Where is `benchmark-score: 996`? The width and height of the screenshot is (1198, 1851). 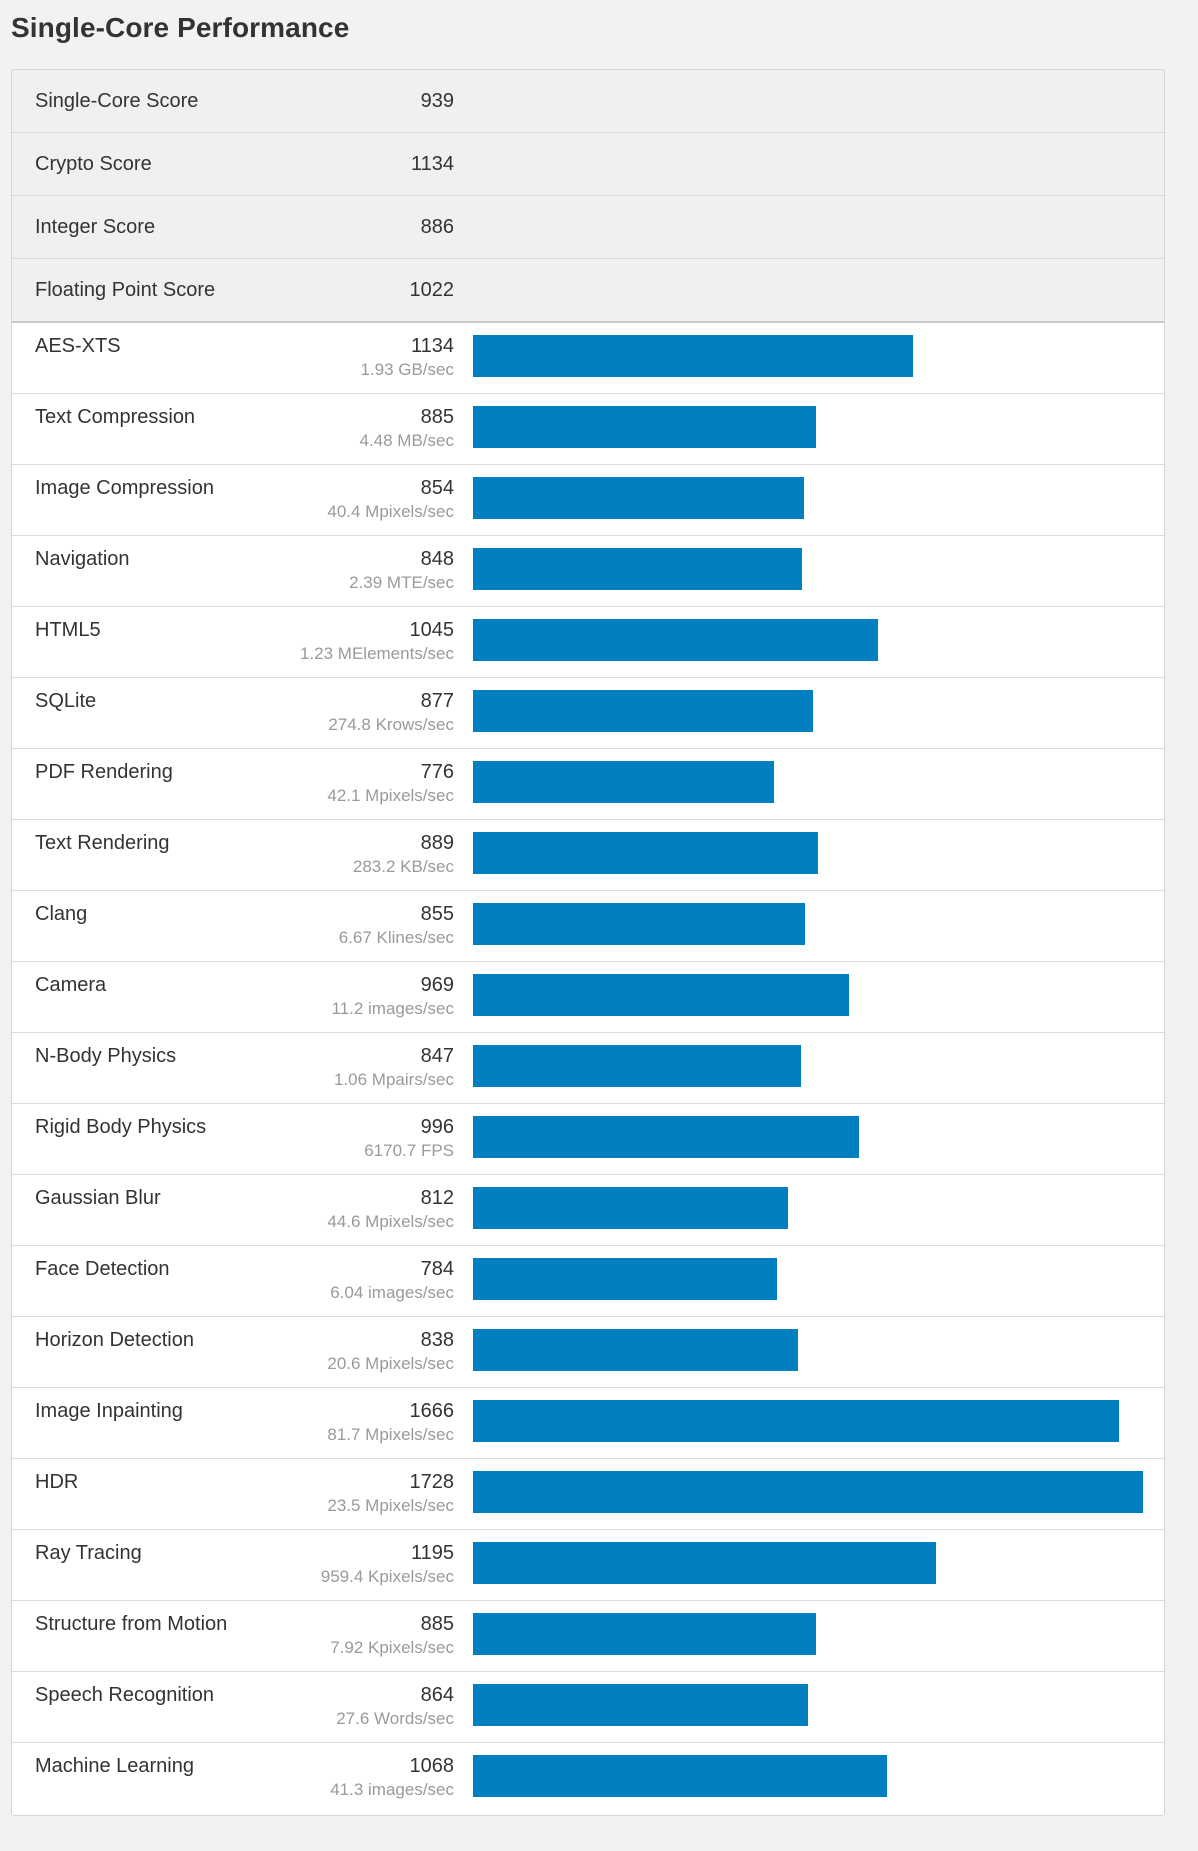
benchmark-score: 996 is located at coordinates (437, 1127).